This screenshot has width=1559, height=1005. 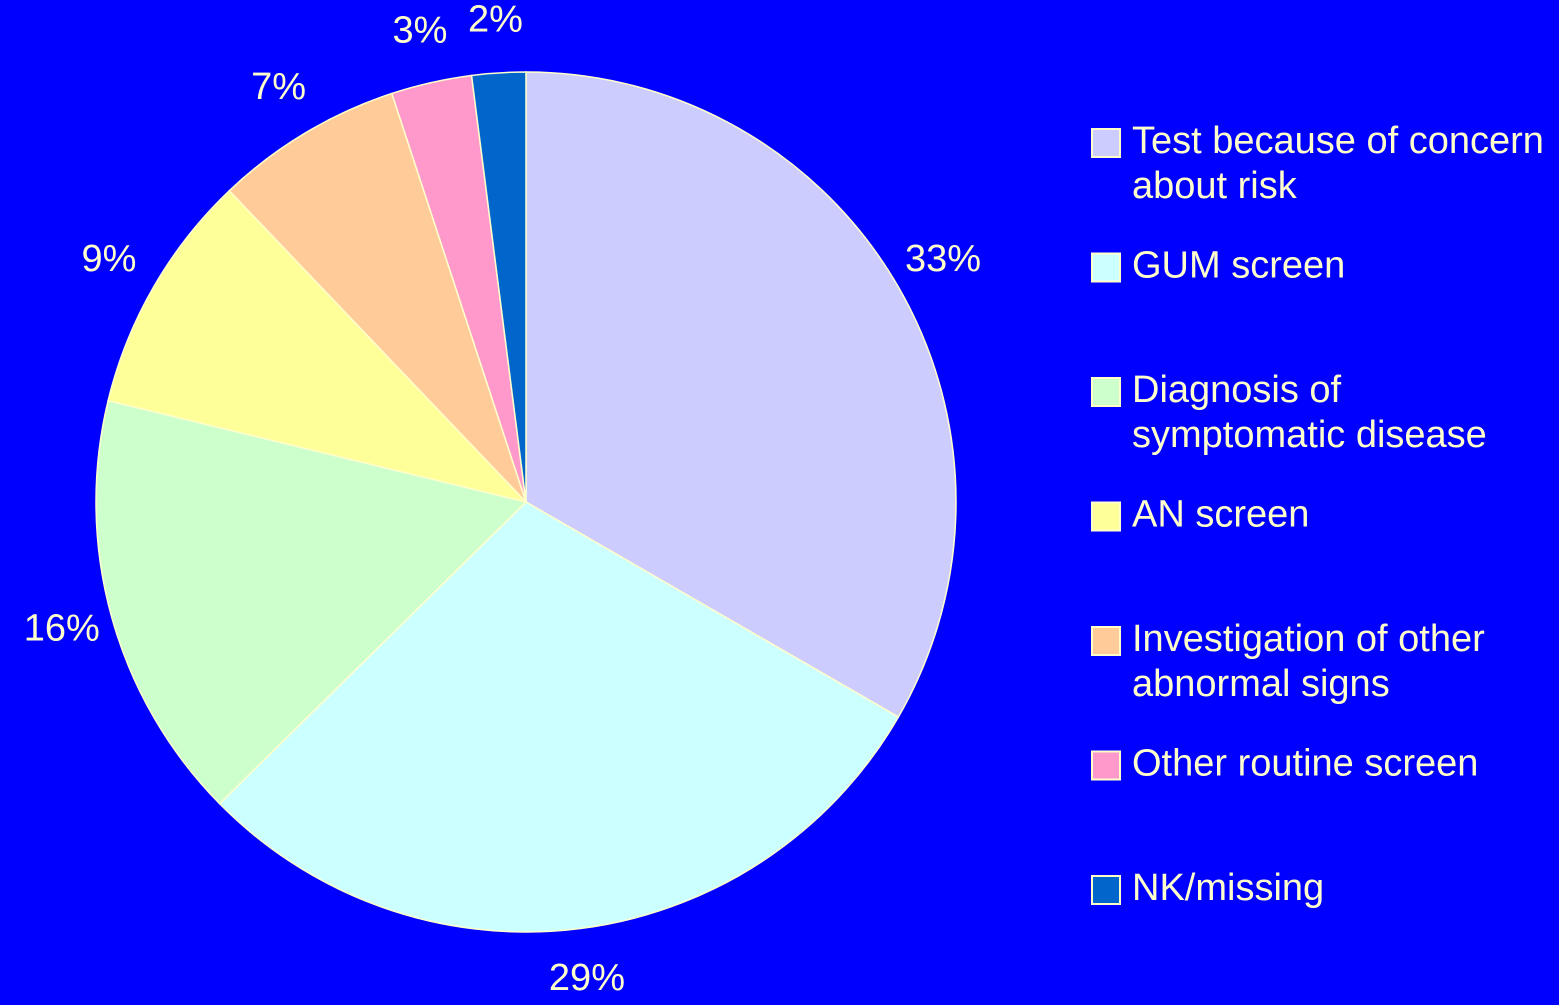 I want to click on data-label: 2%, so click(x=495, y=20).